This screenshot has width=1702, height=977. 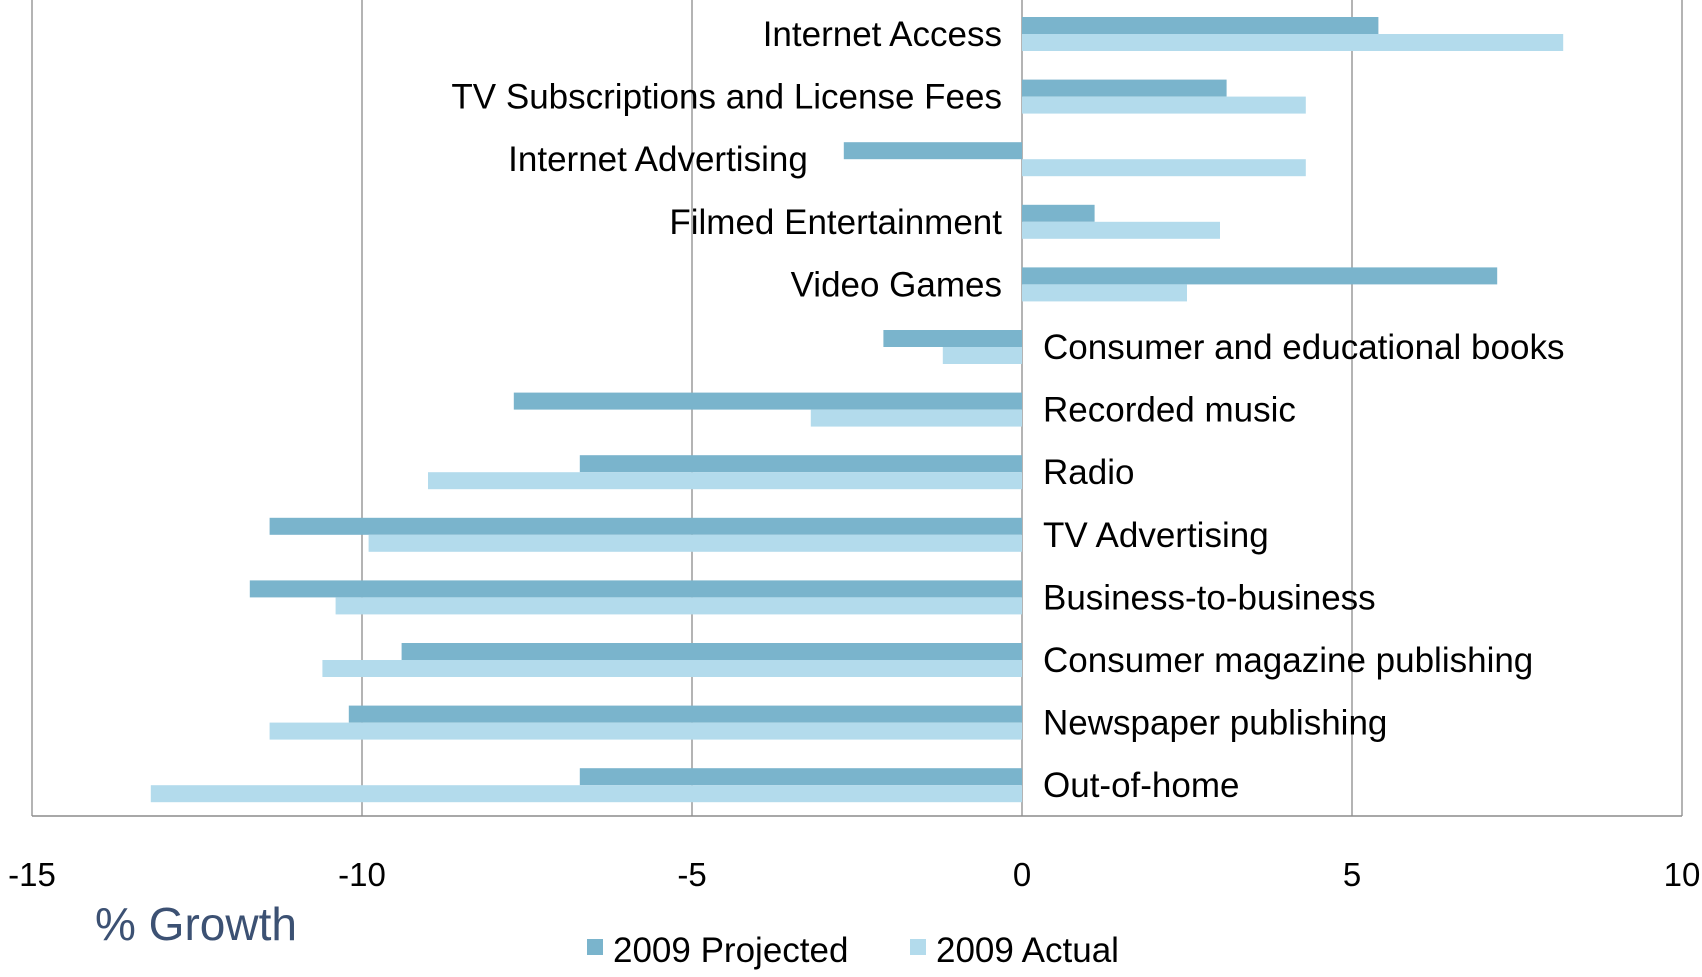 I want to click on axes: -15 -10 -5 0 5 10, so click(x=854, y=854).